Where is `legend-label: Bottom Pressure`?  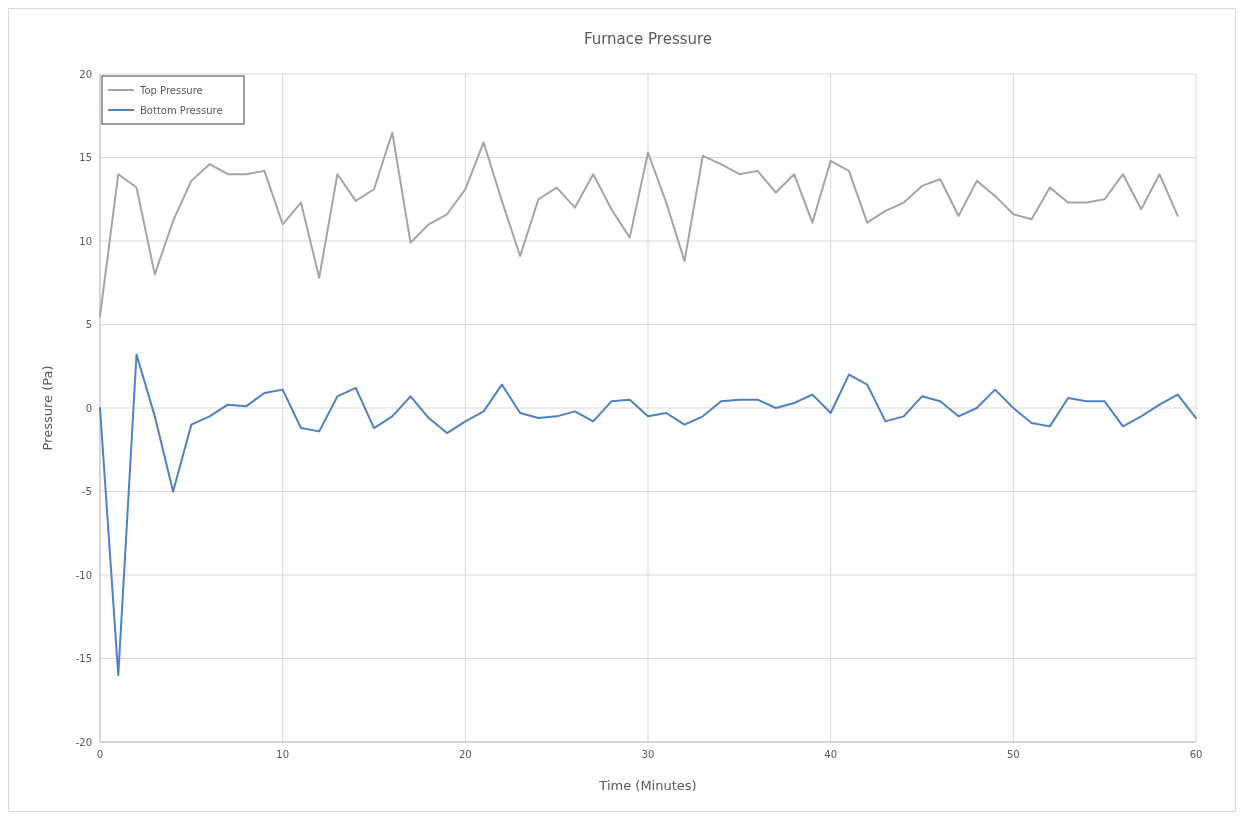
legend-label: Bottom Pressure is located at coordinates (181, 110).